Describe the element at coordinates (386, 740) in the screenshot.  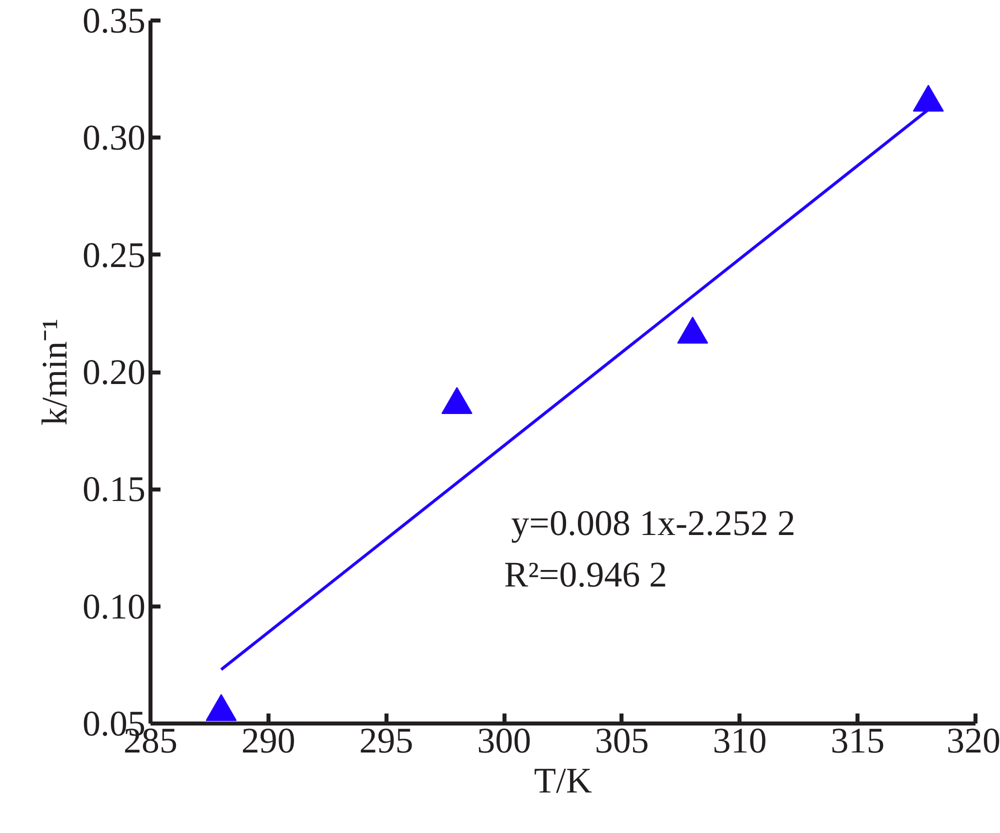
I see `x-tick-label: 295` at that location.